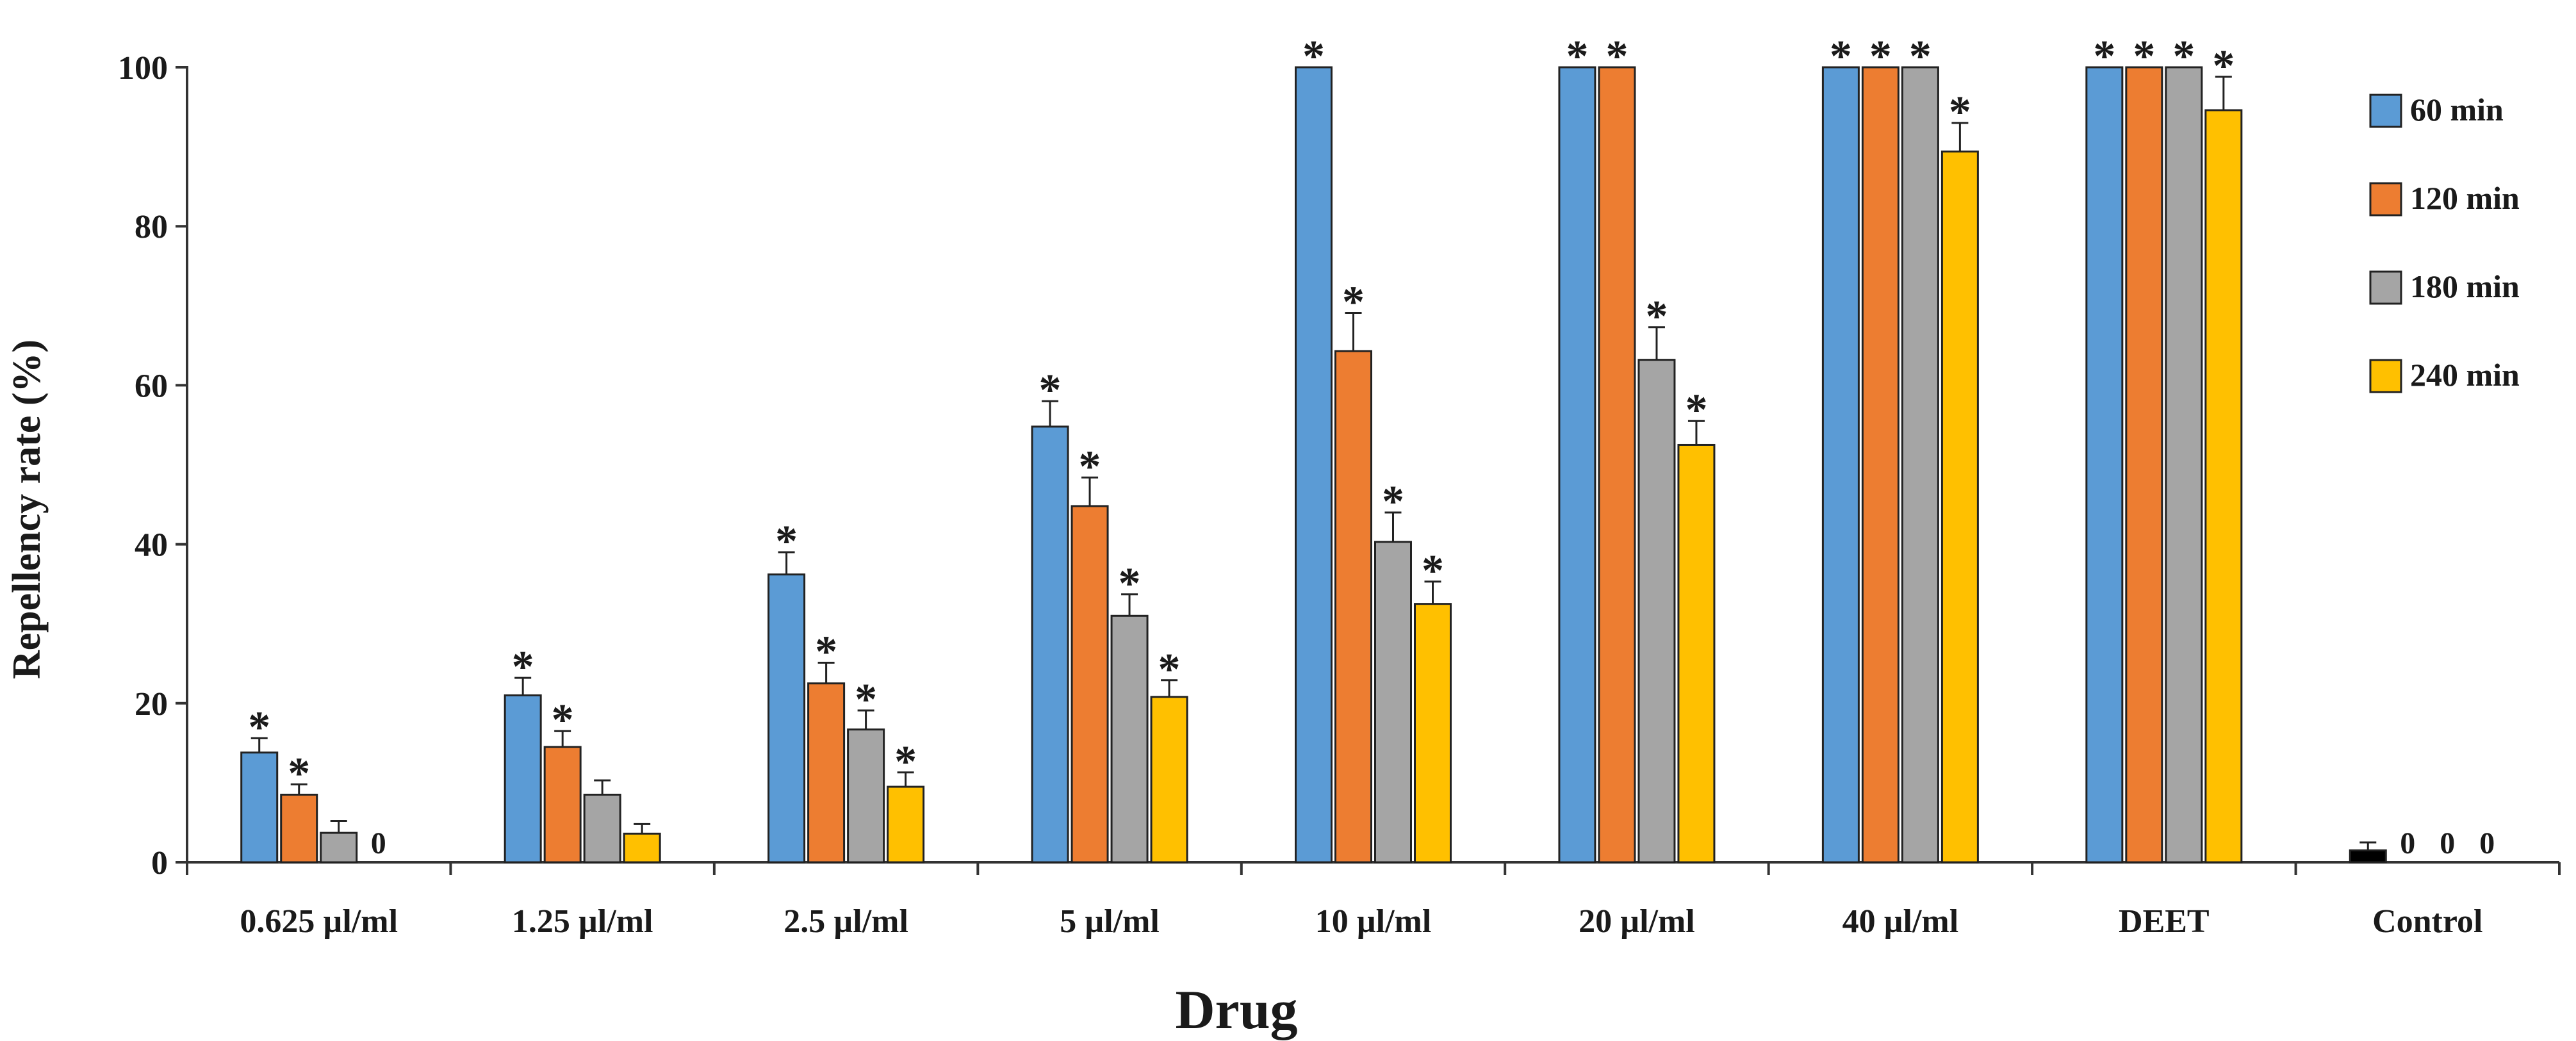 The height and width of the screenshot is (1041, 2576). Describe the element at coordinates (1110, 921) in the screenshot. I see `x-tick-label: 5 µl/ml` at that location.